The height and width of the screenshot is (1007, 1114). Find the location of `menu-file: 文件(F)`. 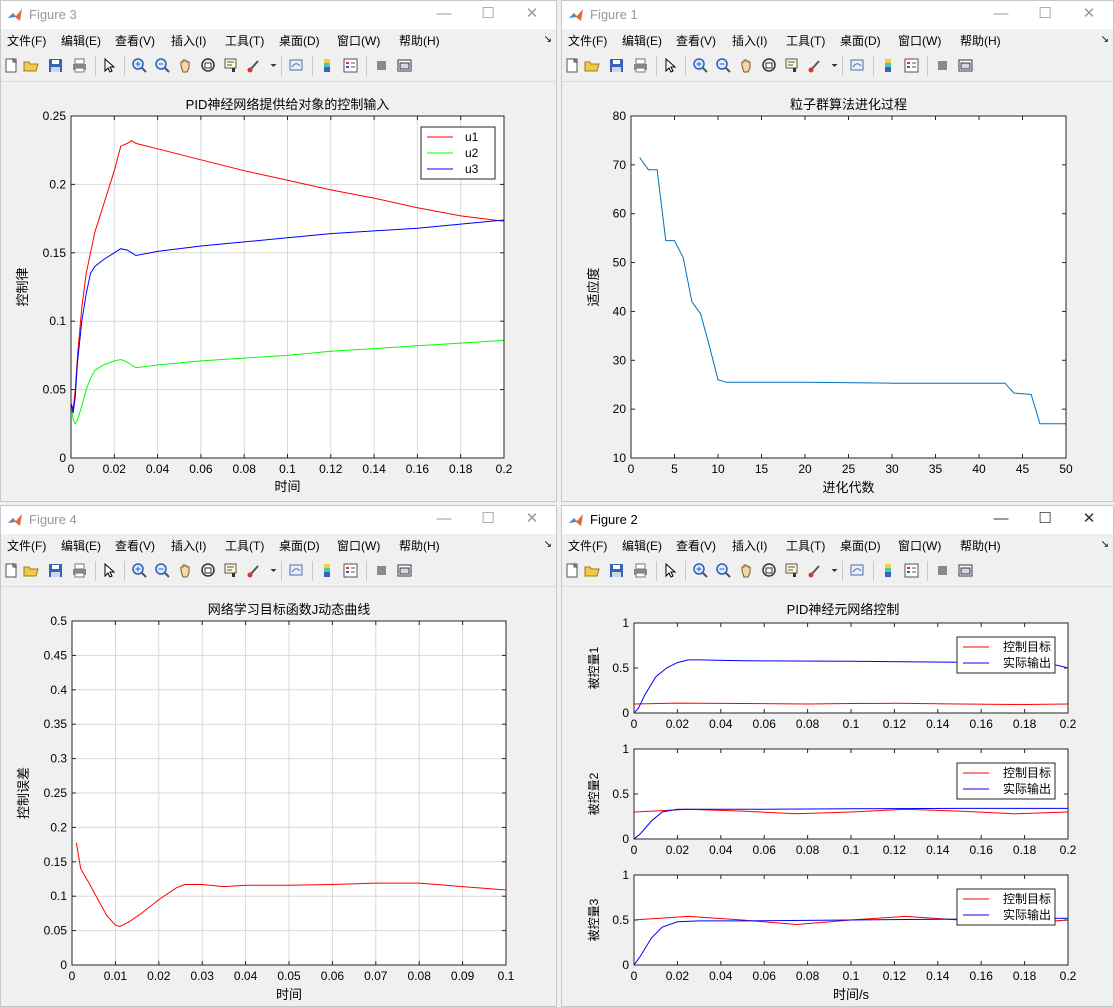

menu-file: 文件(F) is located at coordinates (27, 546).